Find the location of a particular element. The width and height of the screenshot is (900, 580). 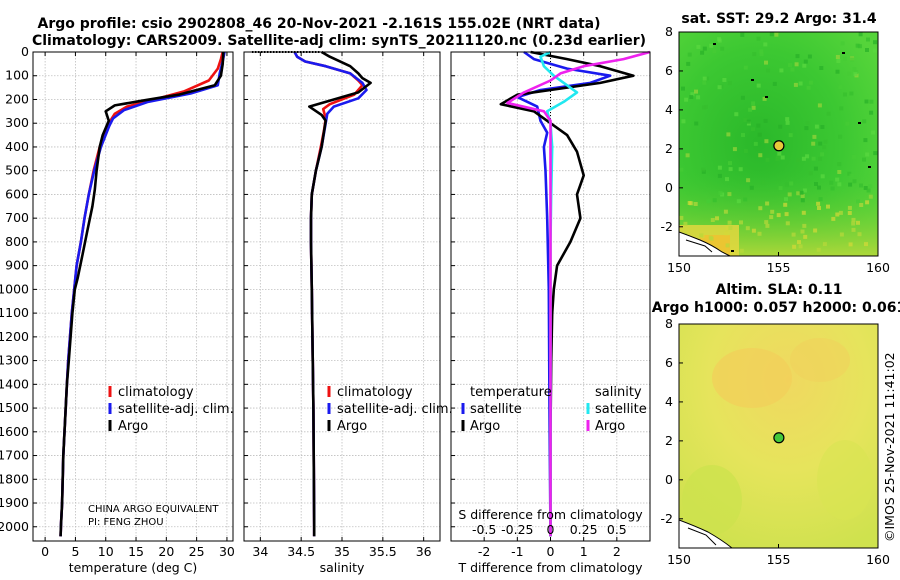

y-tick-label: 1900 is located at coordinates (14, 502).